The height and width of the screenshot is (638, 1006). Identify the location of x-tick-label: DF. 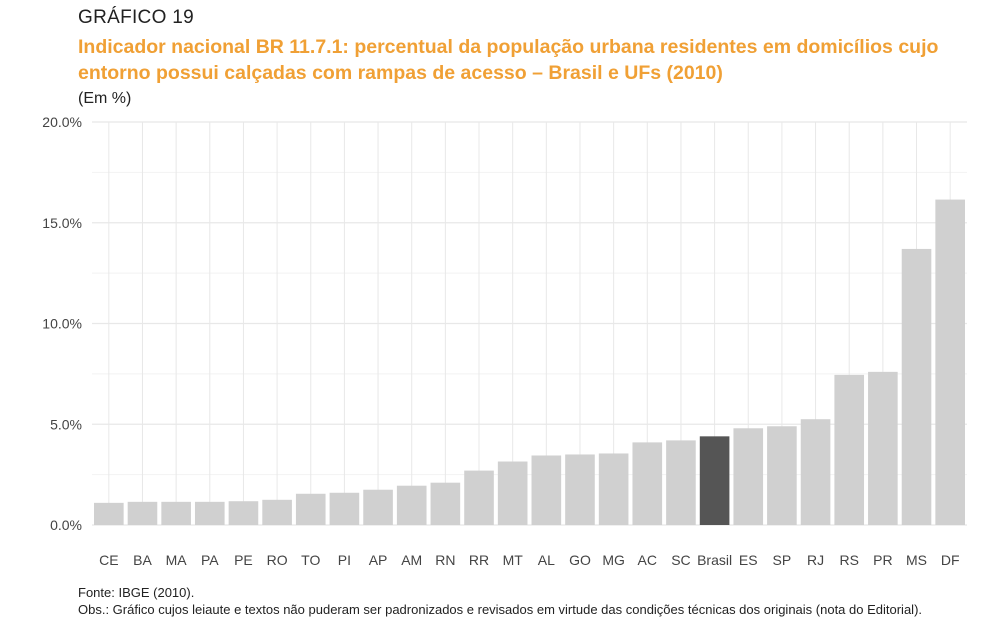
(950, 560).